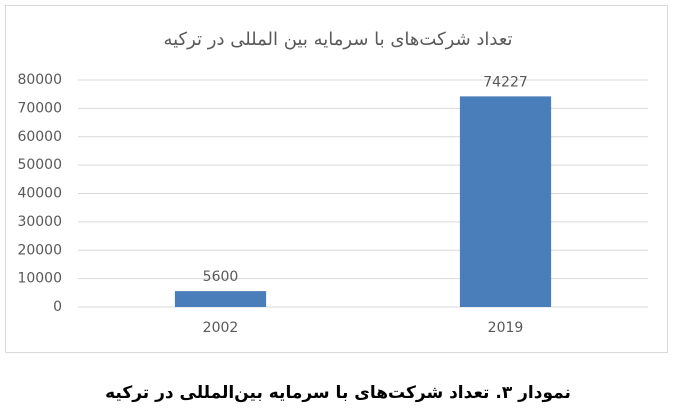 This screenshot has height=416, width=676. What do you see at coordinates (506, 328) in the screenshot?
I see `x-tick-label: 2019` at bounding box center [506, 328].